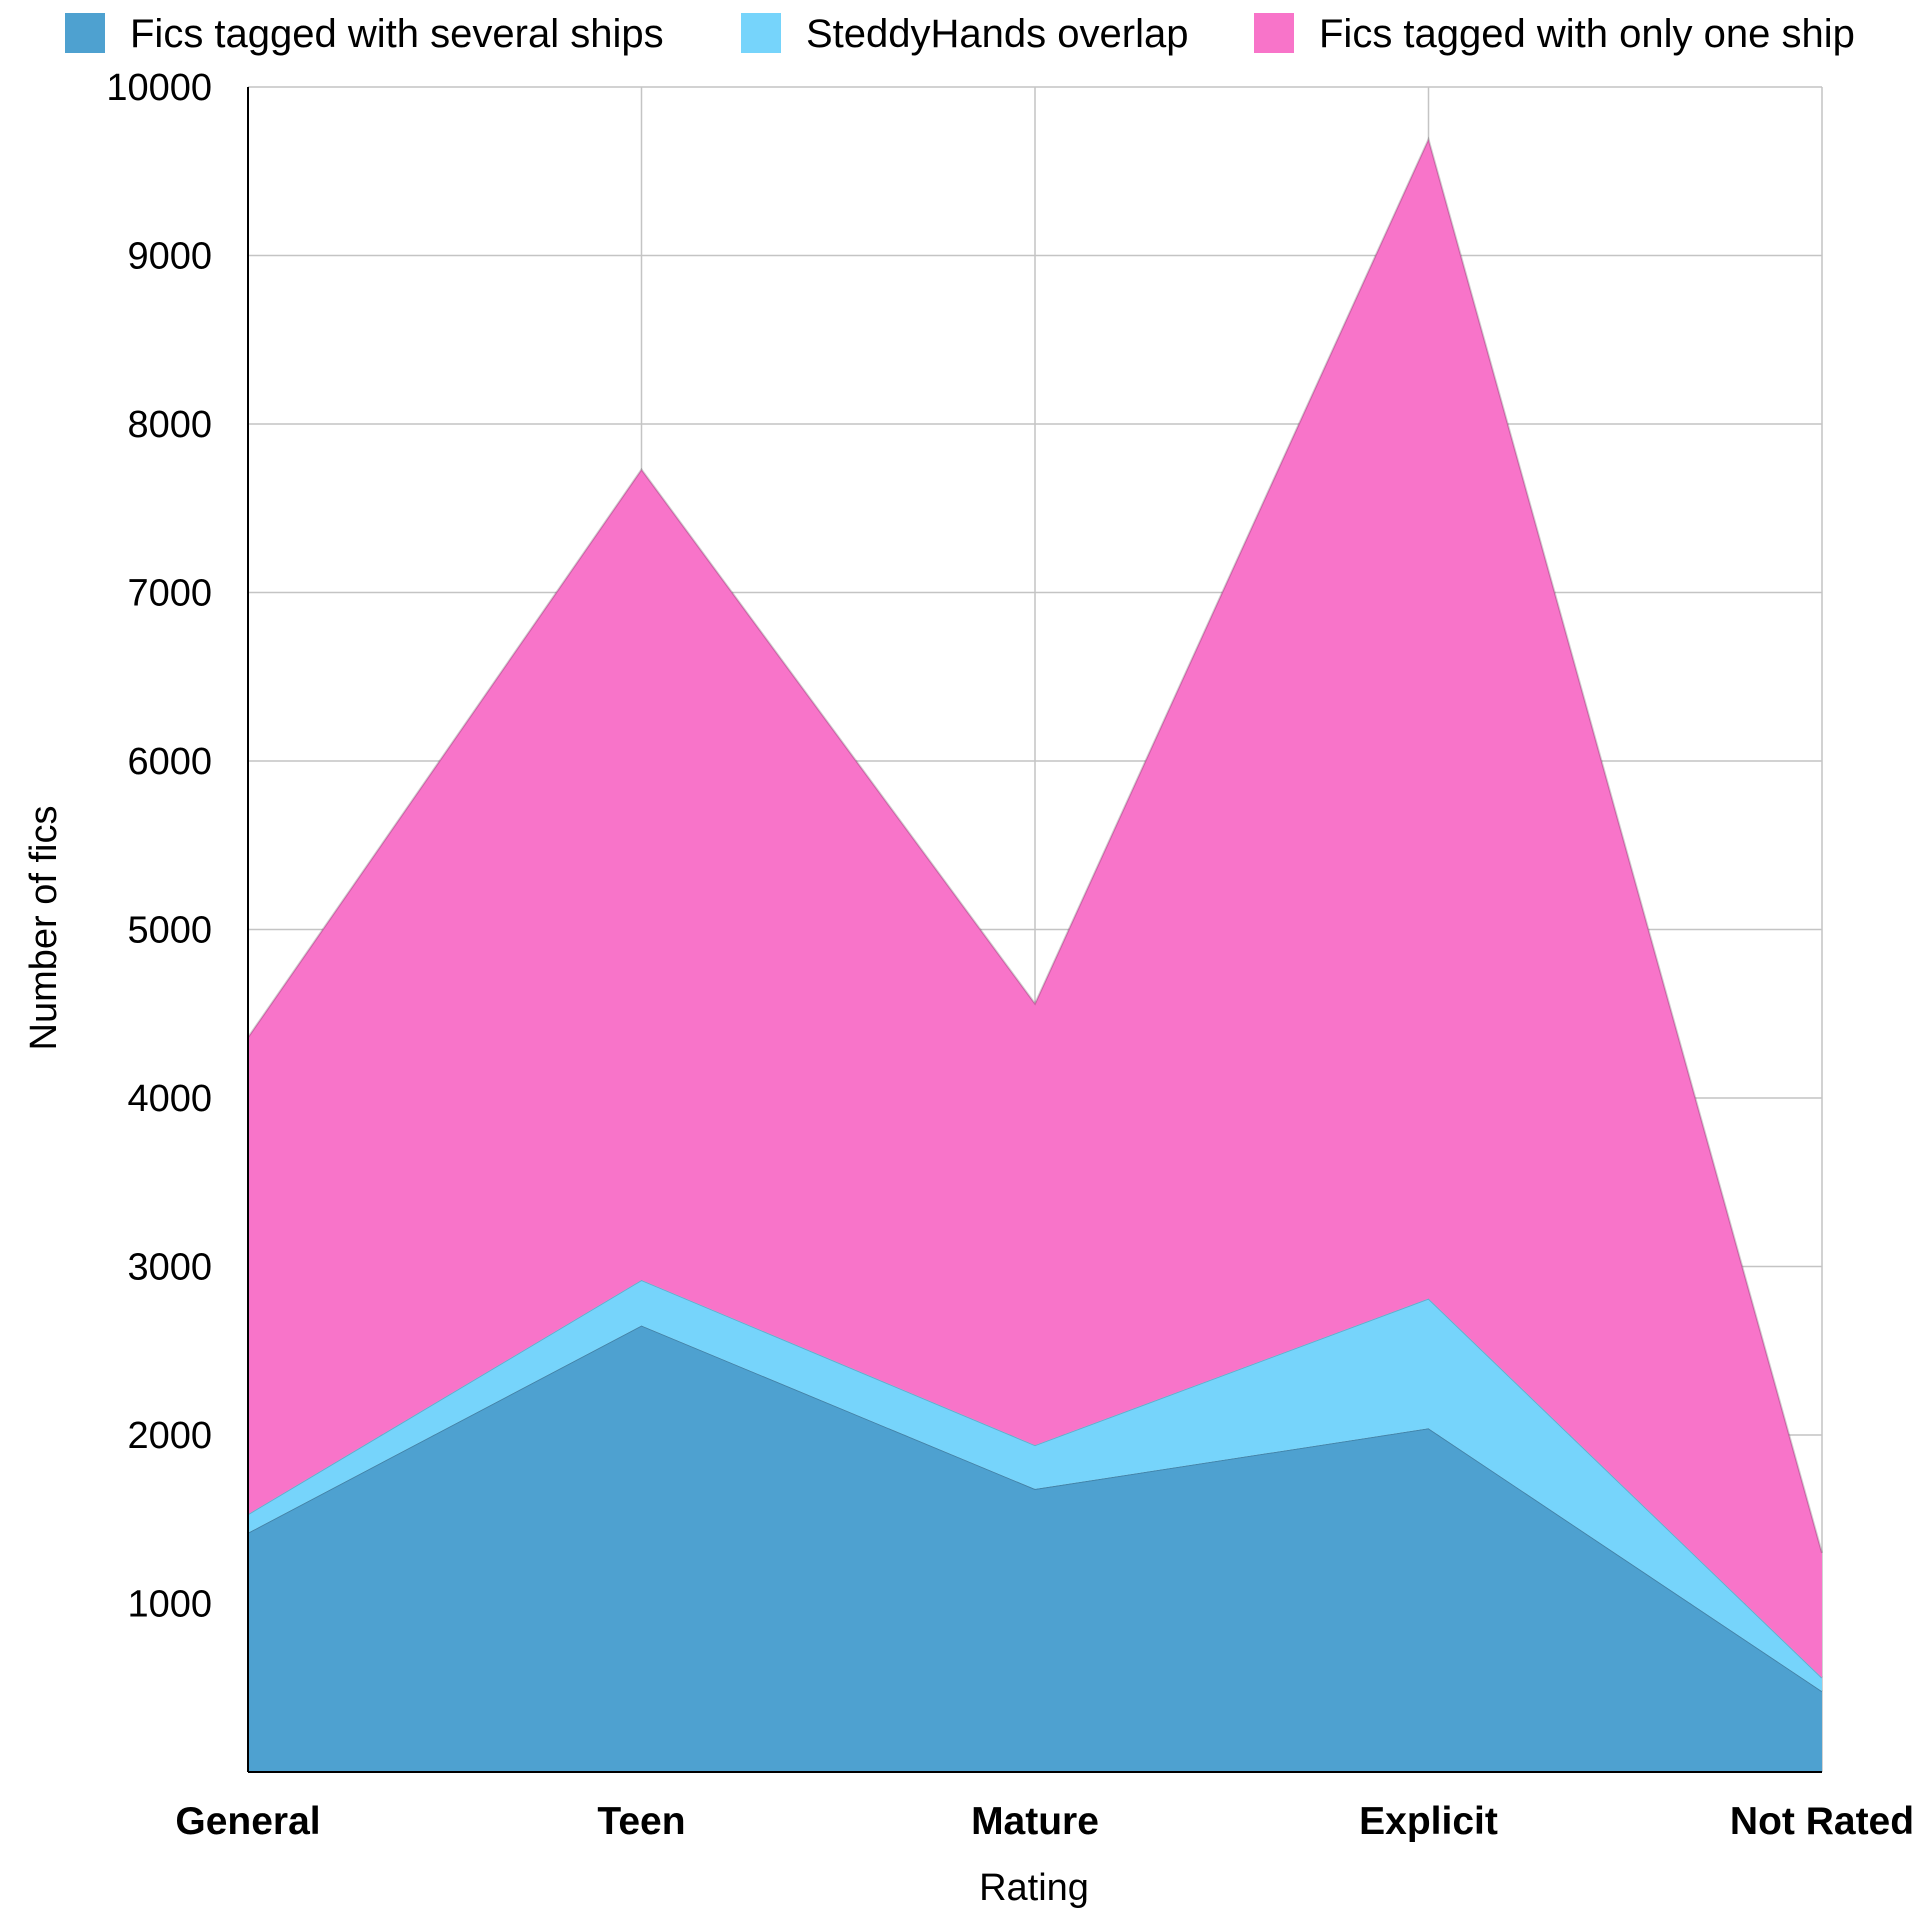  What do you see at coordinates (1587, 34) in the screenshot?
I see `legend-label: Fics tagged with only one ship` at bounding box center [1587, 34].